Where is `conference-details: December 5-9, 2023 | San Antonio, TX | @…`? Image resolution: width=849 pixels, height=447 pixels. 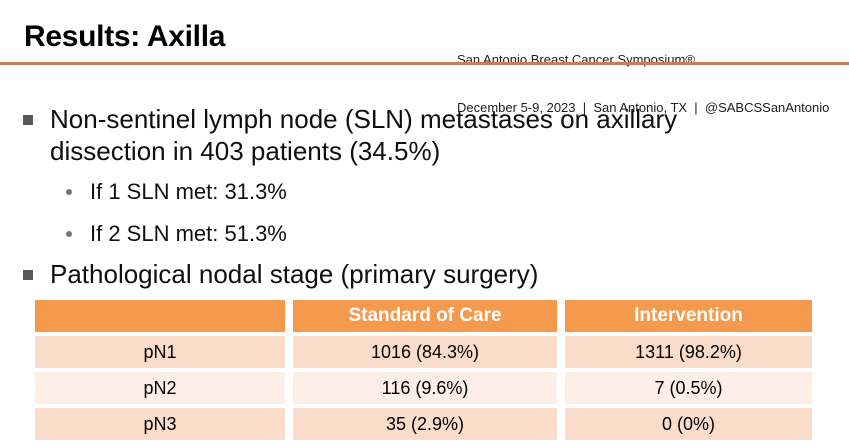 conference-details: December 5-9, 2023 | San Antonio, TX | @… is located at coordinates (643, 107).